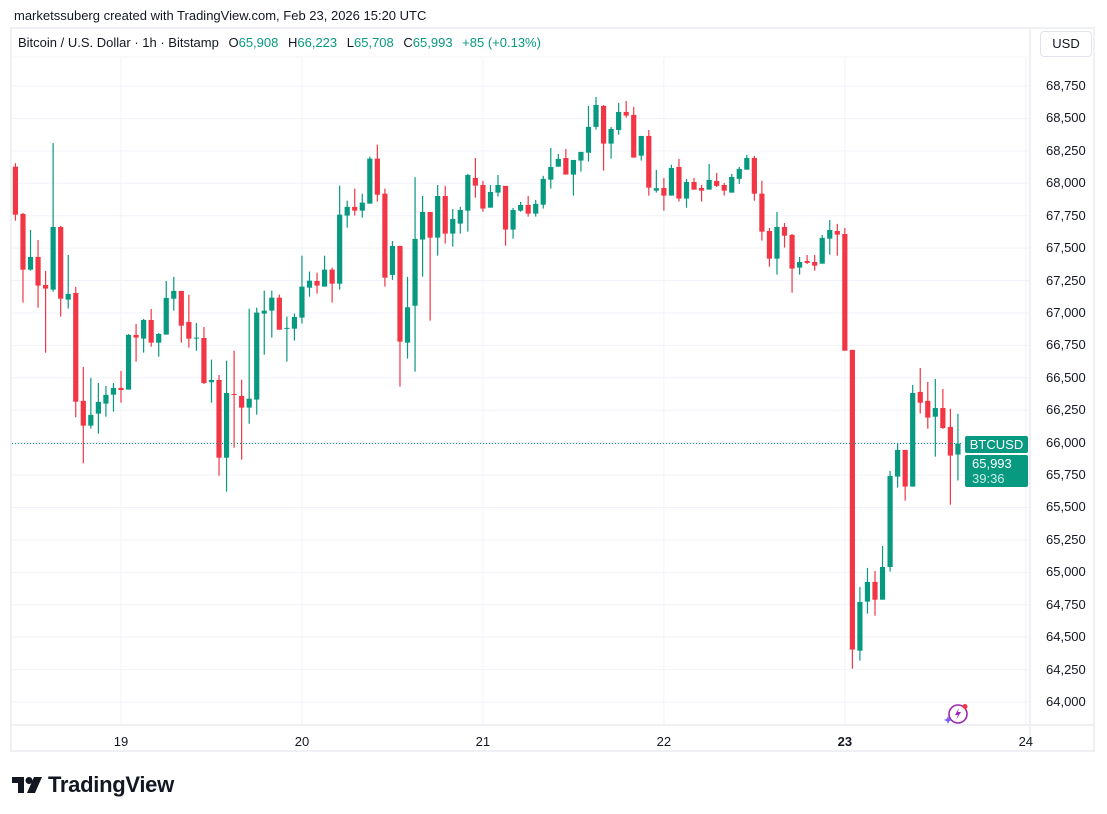 This screenshot has height=814, width=1107. Describe the element at coordinates (1066, 44) in the screenshot. I see `currency-button: USD` at that location.